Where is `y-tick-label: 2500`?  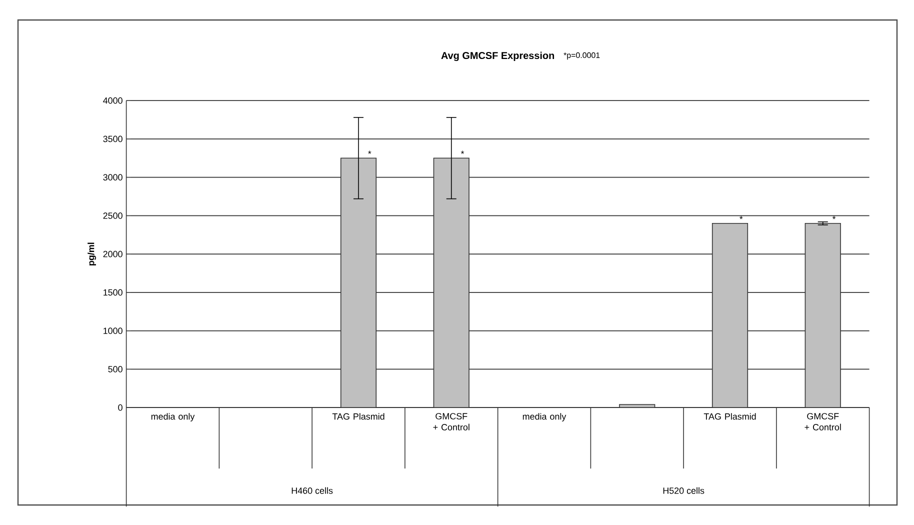 y-tick-label: 2500 is located at coordinates (112, 215).